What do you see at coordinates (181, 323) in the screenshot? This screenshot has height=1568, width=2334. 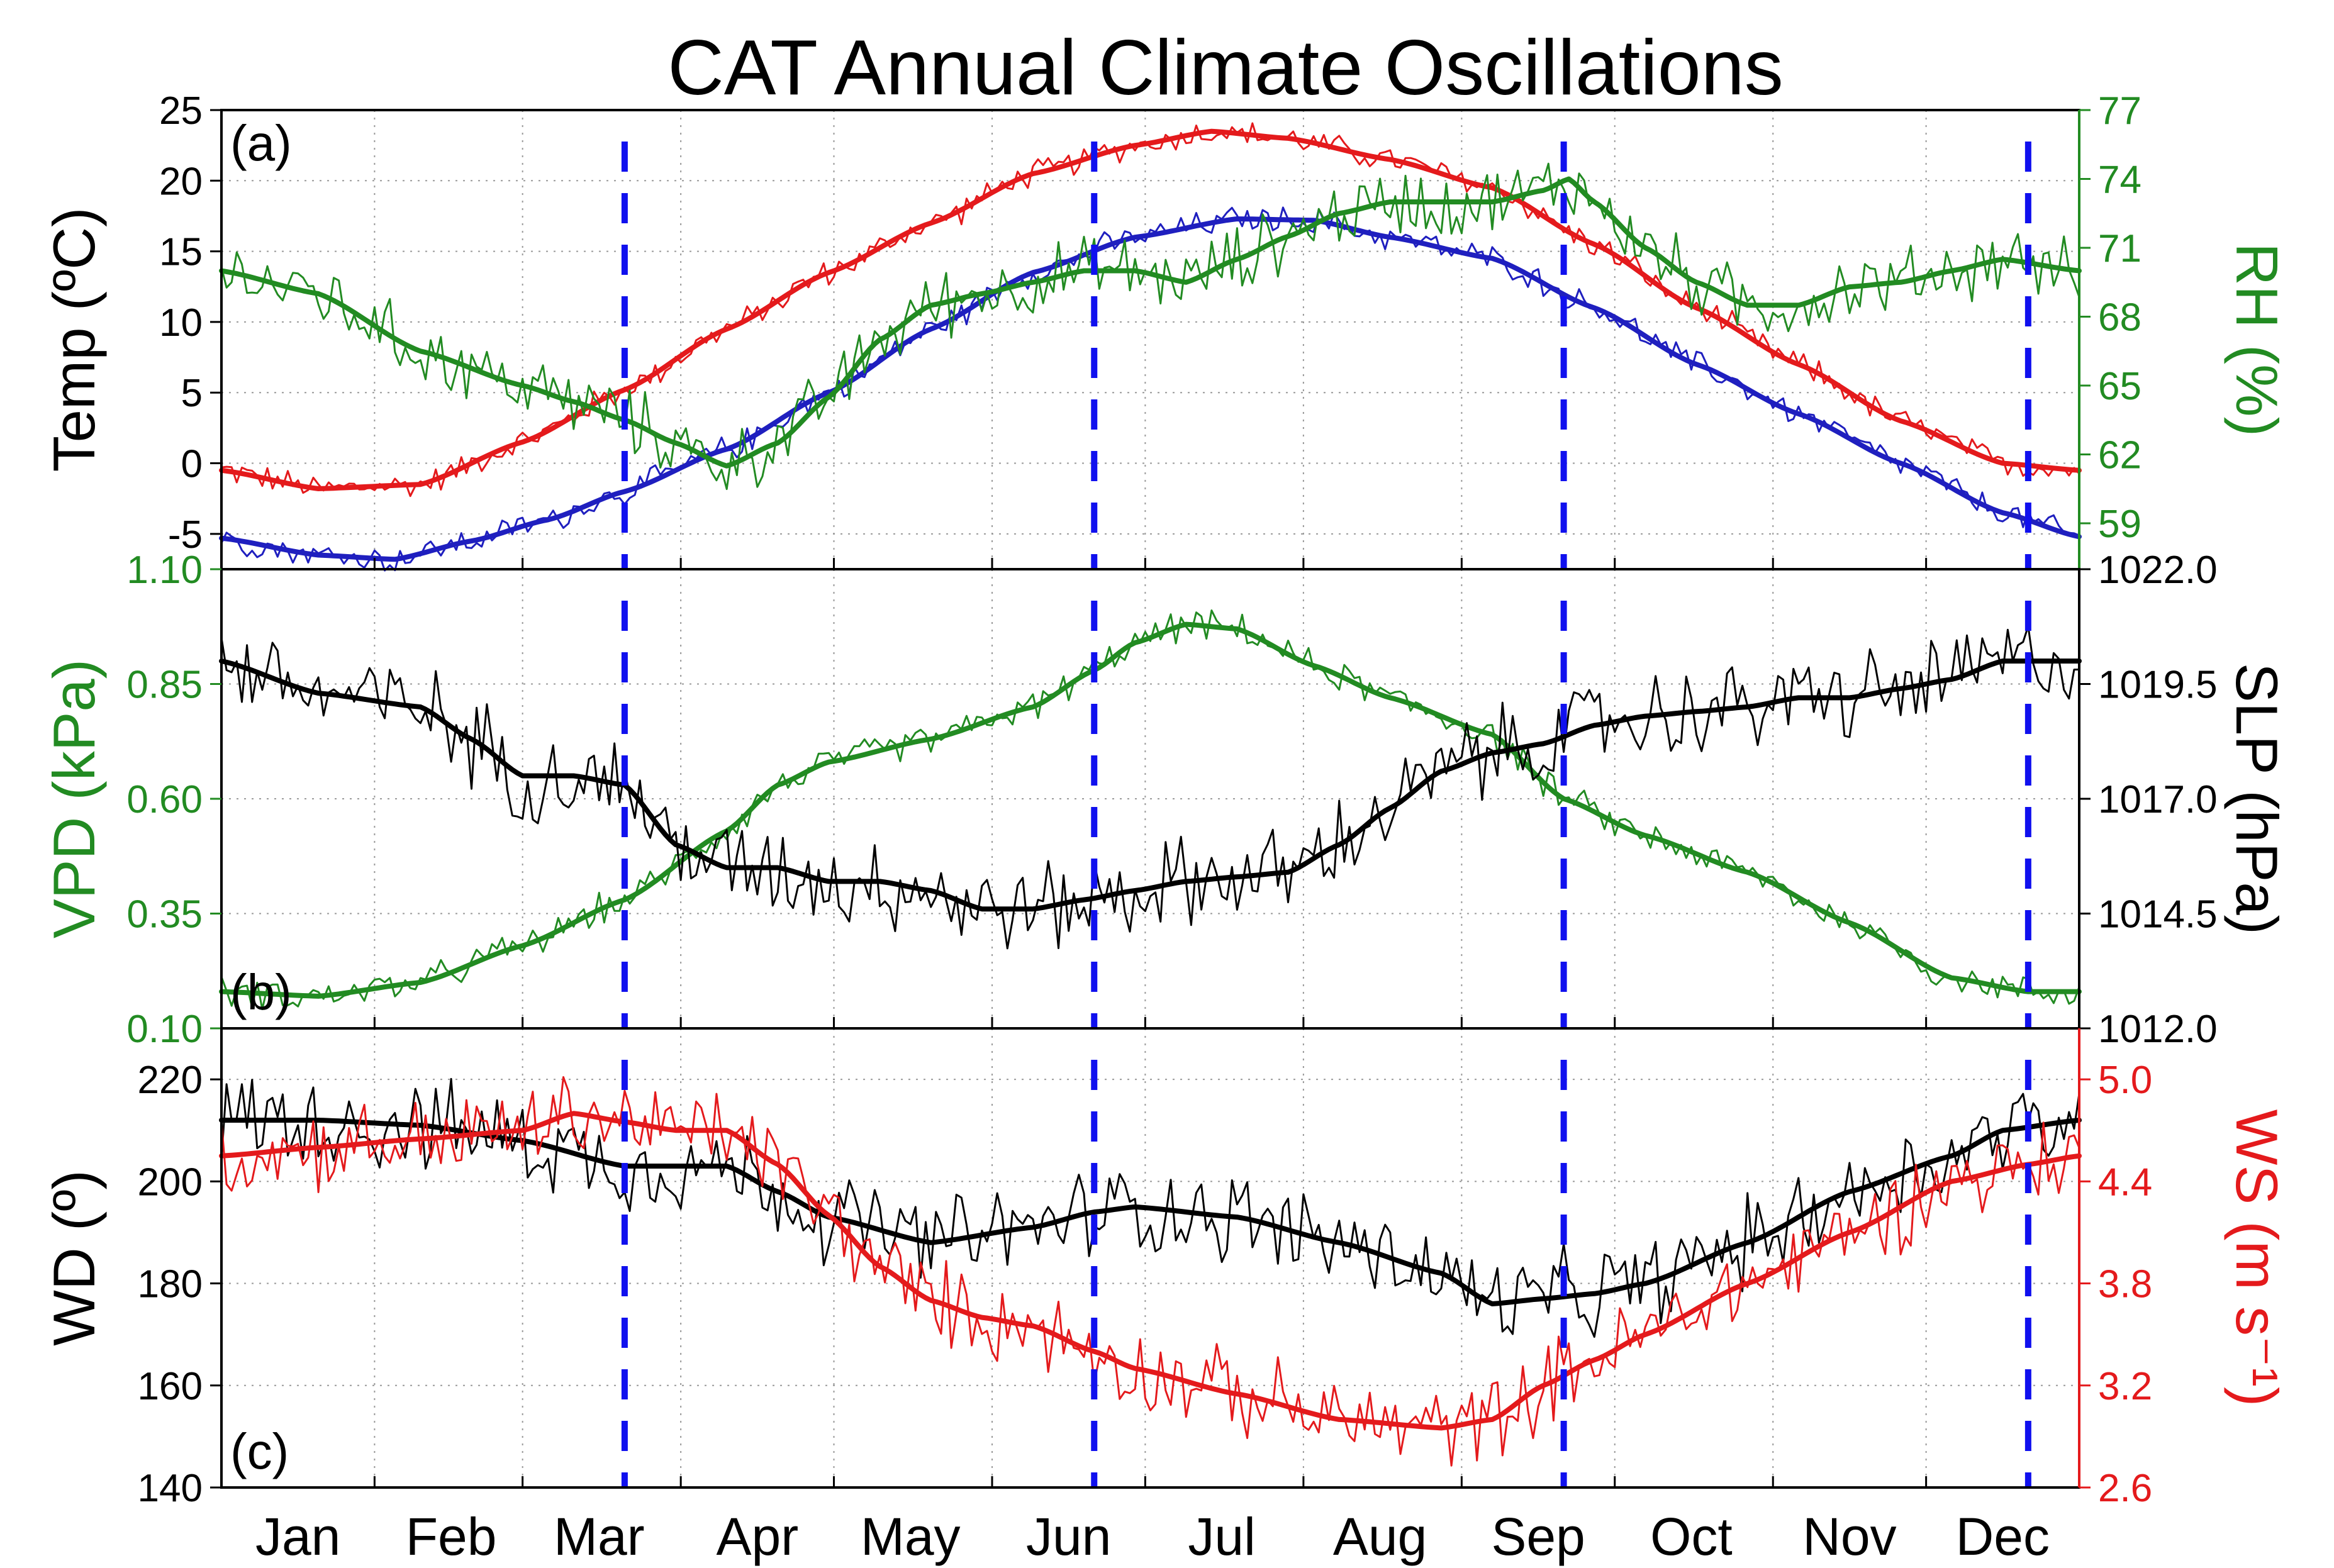 I see `left-axis-tick-label: 10` at bounding box center [181, 323].